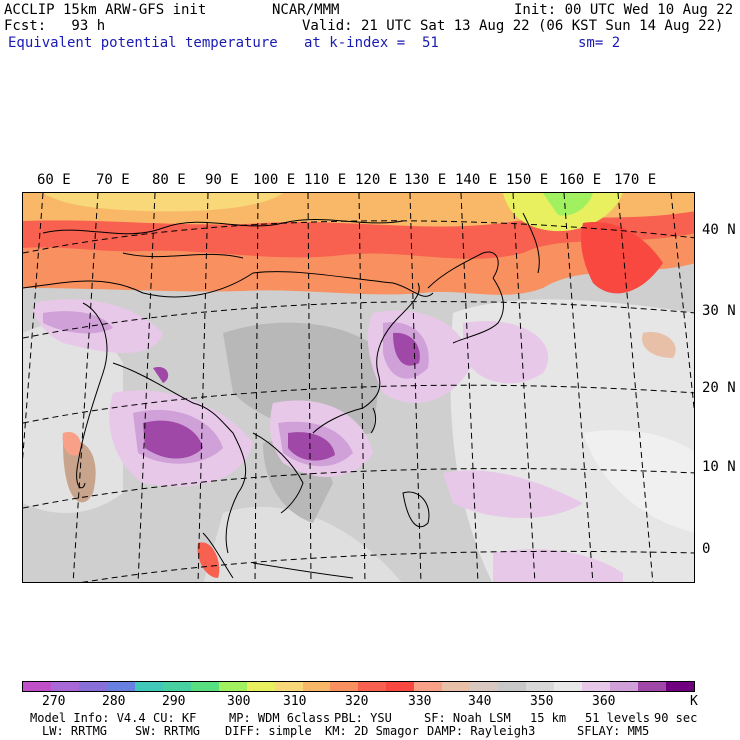  Describe the element at coordinates (635, 180) in the screenshot. I see `lon-label: 170 E` at that location.